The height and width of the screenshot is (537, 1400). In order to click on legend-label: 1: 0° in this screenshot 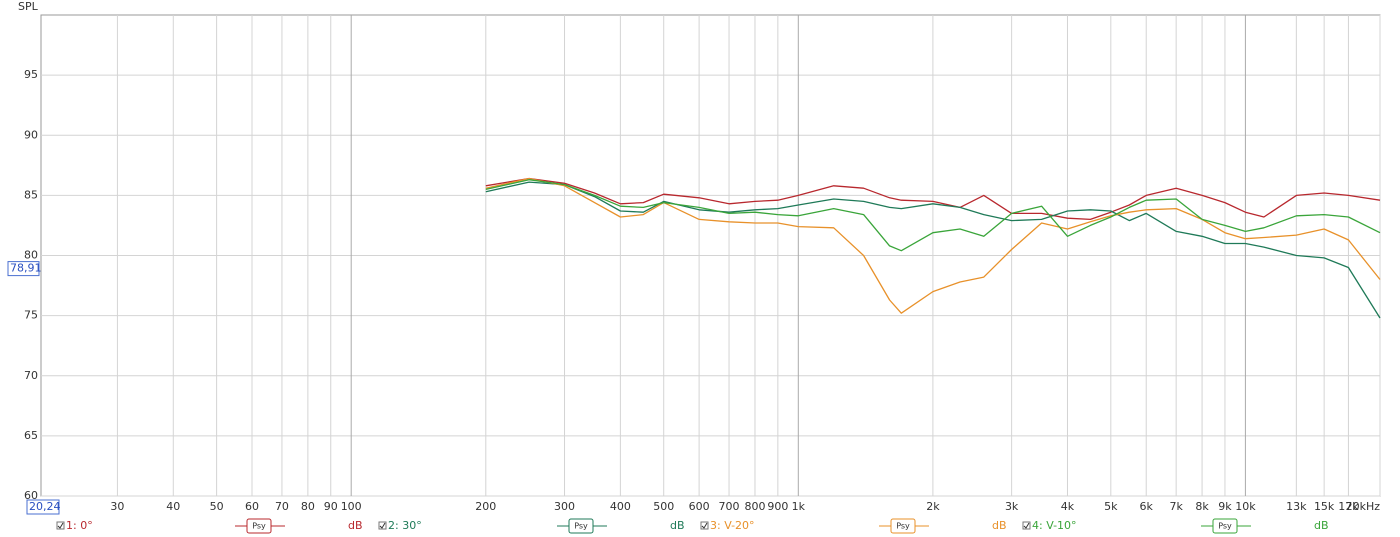, I will do `click(79, 525)`.